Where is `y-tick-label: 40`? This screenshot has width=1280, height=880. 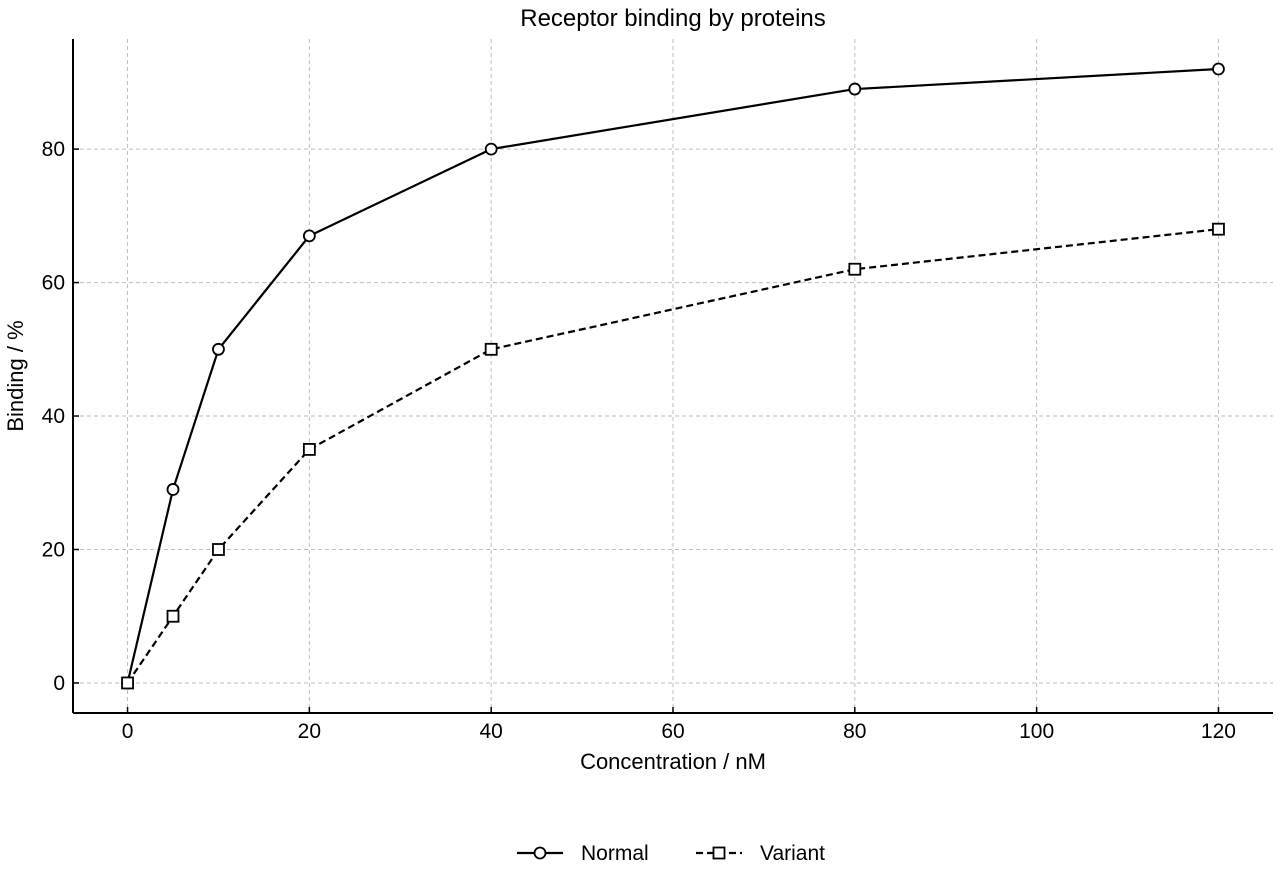 y-tick-label: 40 is located at coordinates (53, 416).